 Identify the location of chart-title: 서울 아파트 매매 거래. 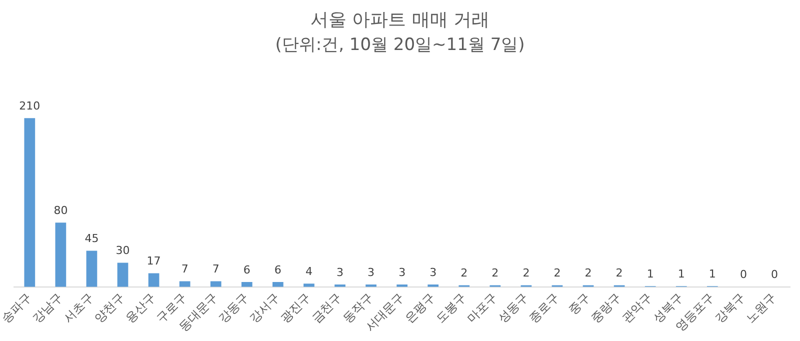
(400, 19).